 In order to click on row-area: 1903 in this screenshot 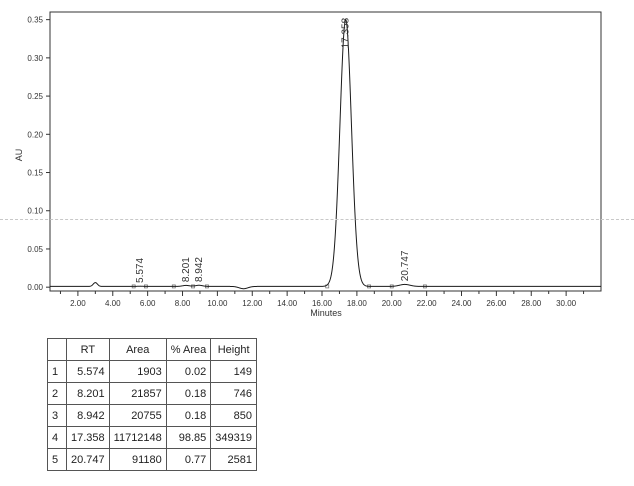, I will do `click(137, 371)`.